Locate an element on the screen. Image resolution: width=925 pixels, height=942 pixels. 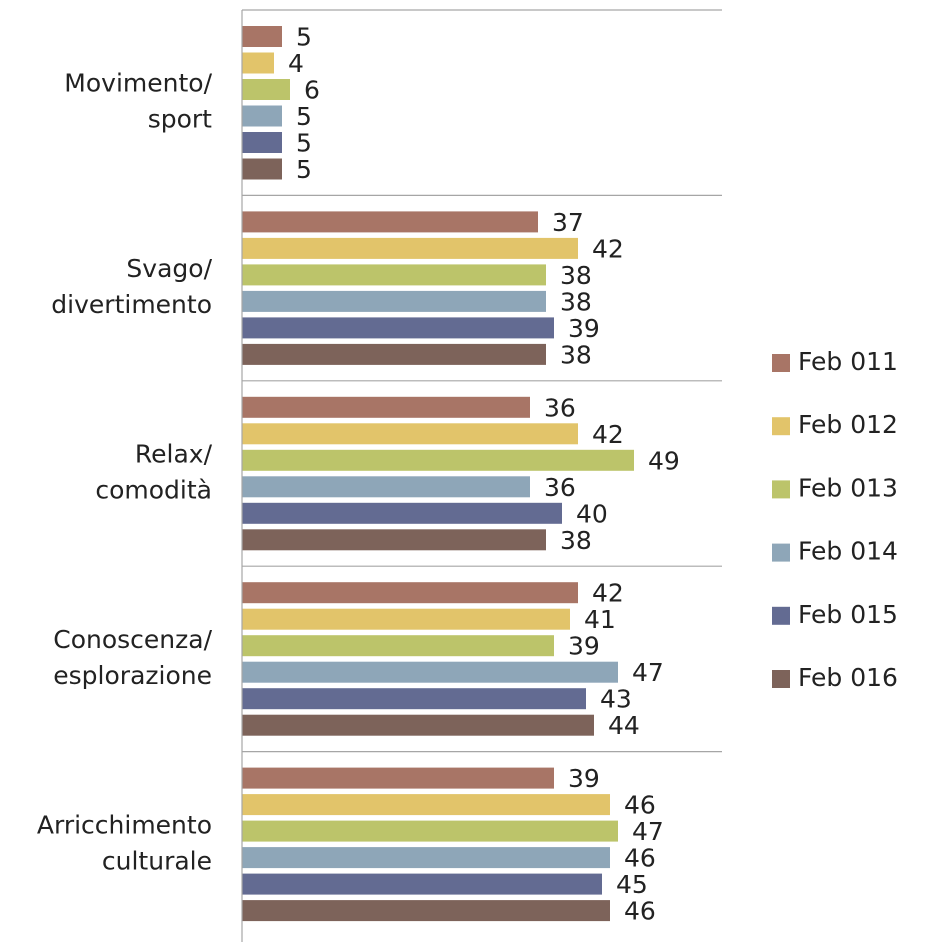
value-label: 4 is located at coordinates (296, 63).